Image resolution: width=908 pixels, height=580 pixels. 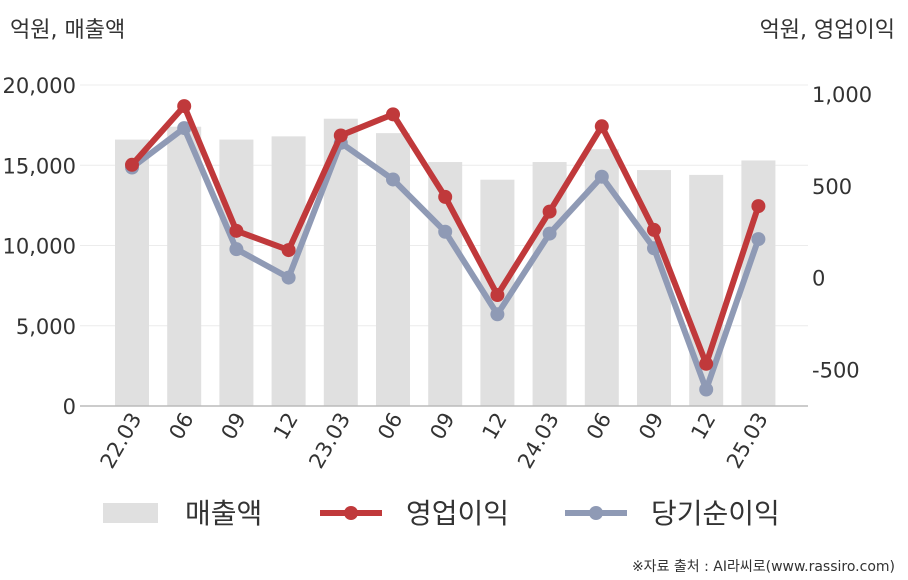 I want to click on x-axis-ticks: 22.03 06 09 12 23.03 06 09 12 24.03 06 09 12 25.03, so click(x=433, y=441).